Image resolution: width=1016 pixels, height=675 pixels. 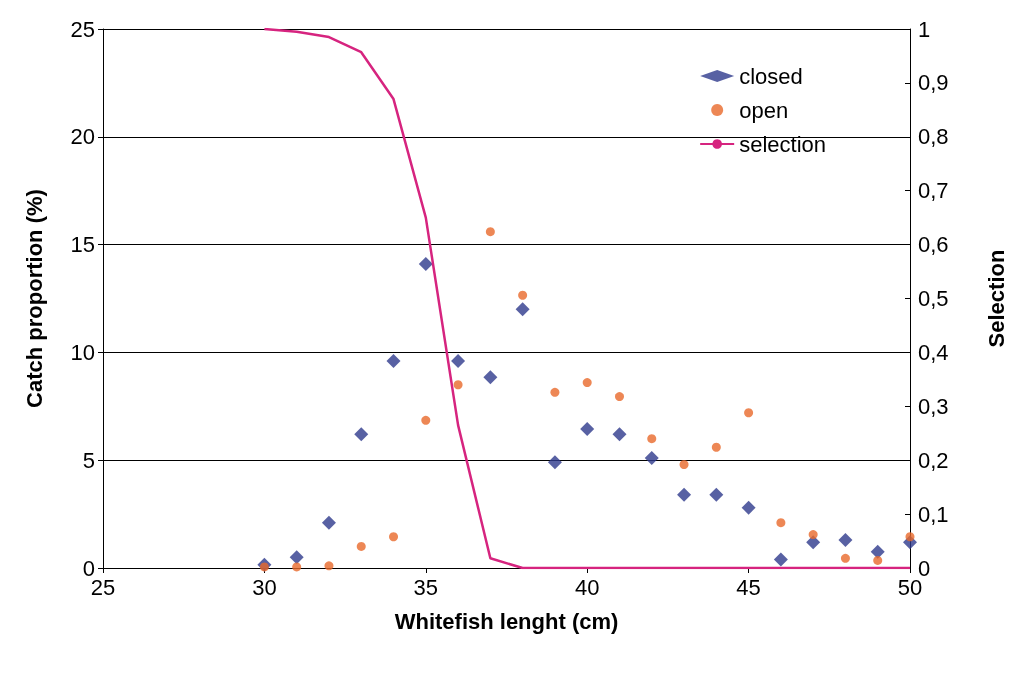 What do you see at coordinates (933, 137) in the screenshot?
I see `y2-tick-label: 0,8` at bounding box center [933, 137].